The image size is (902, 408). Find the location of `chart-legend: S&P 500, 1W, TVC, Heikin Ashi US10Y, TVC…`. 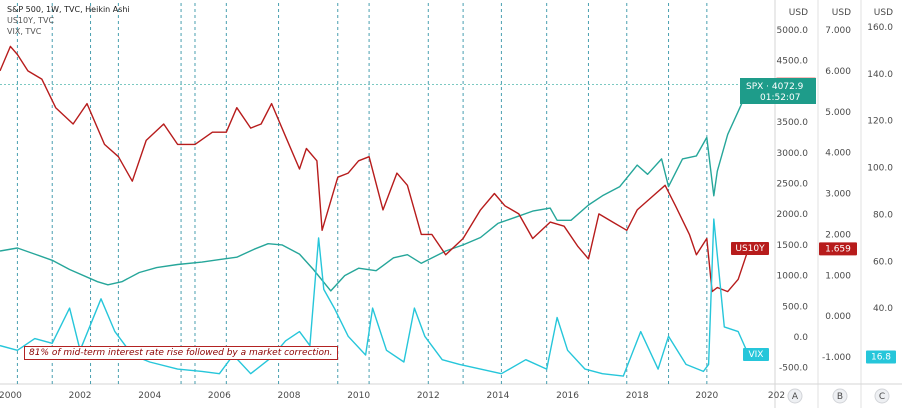

chart-legend: S&P 500, 1W, TVC, Heikin Ashi US10Y, TVC… is located at coordinates (68, 20).